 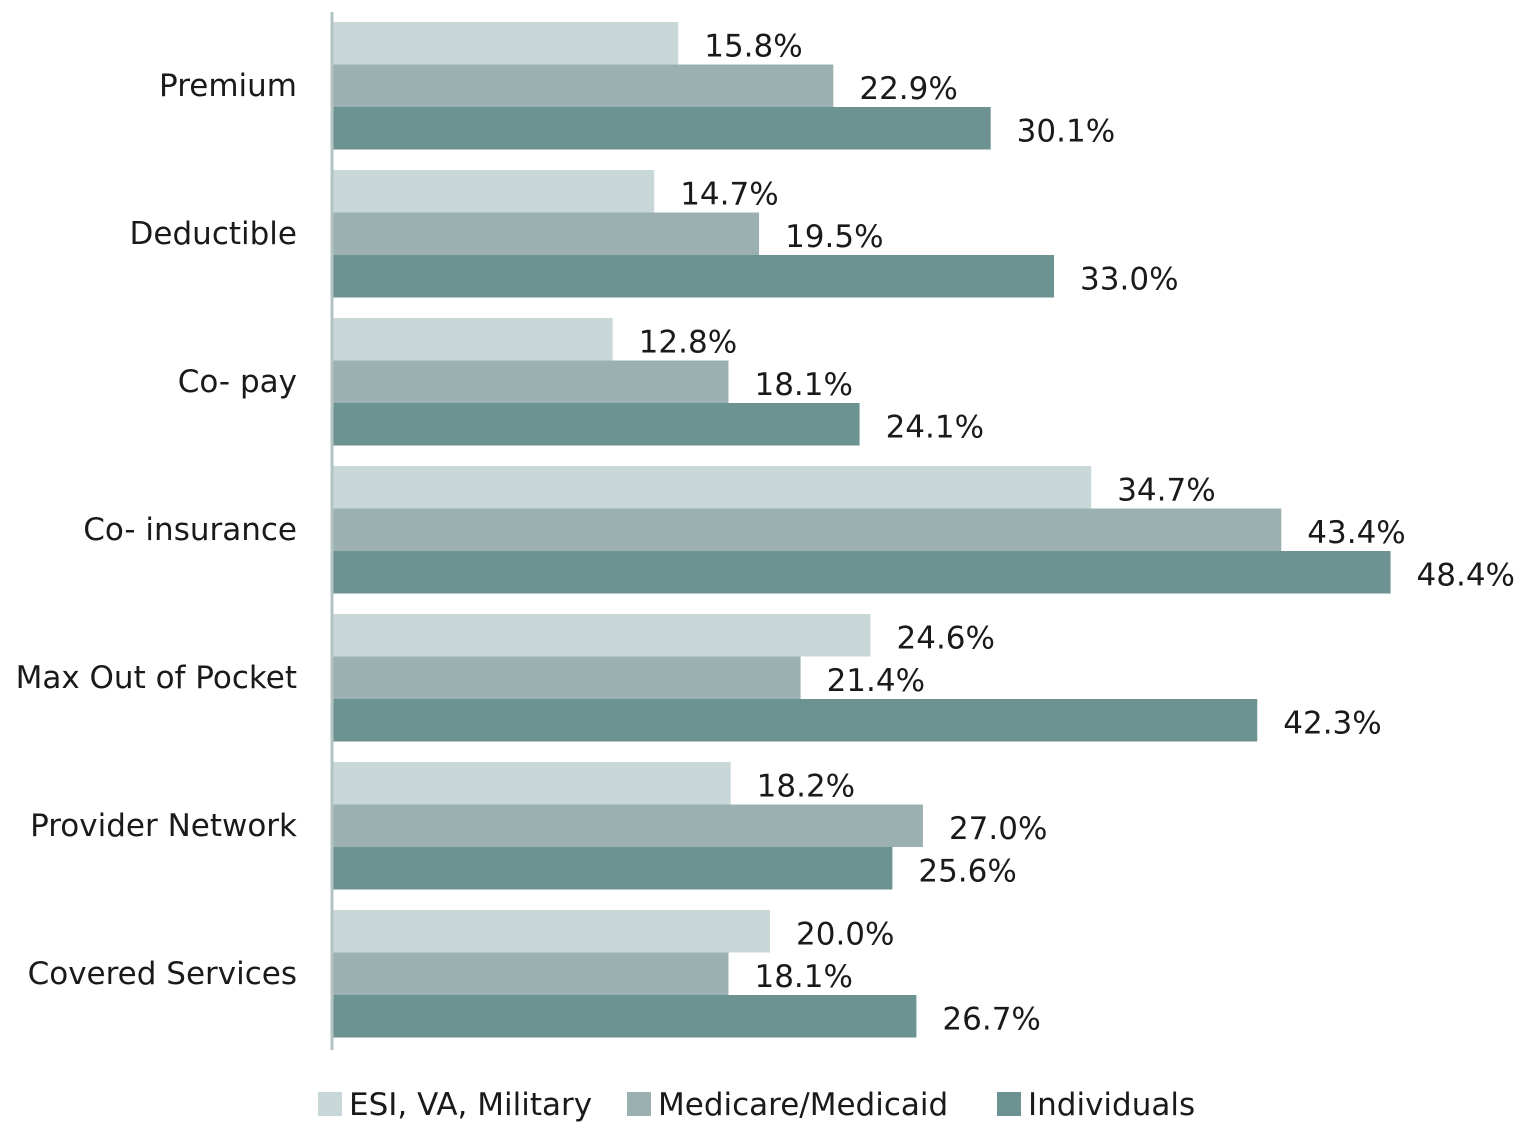 What do you see at coordinates (688, 342) in the screenshot?
I see `data-label: 12.8%` at bounding box center [688, 342].